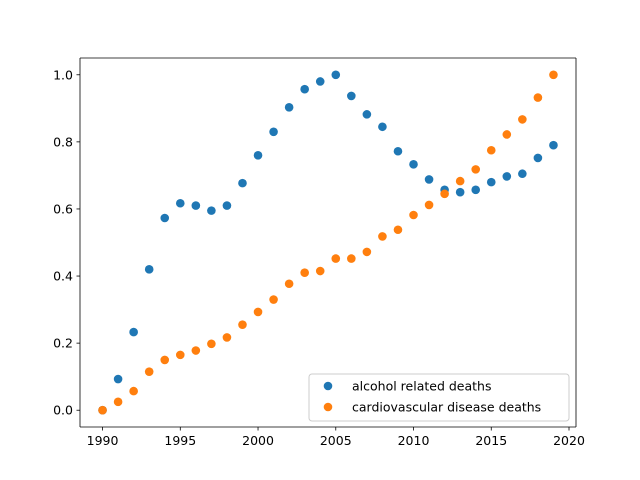  Describe the element at coordinates (491, 440) in the screenshot. I see `x-tick-label: 2015` at that location.